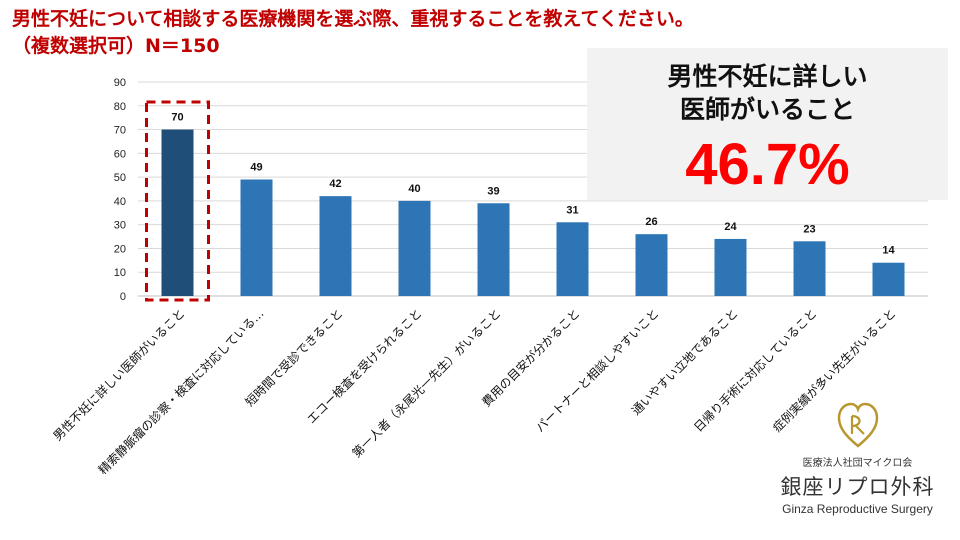 The width and height of the screenshot is (960, 540). What do you see at coordinates (767, 109) in the screenshot?
I see `callout-label-line2: 医師がいること` at bounding box center [767, 109].